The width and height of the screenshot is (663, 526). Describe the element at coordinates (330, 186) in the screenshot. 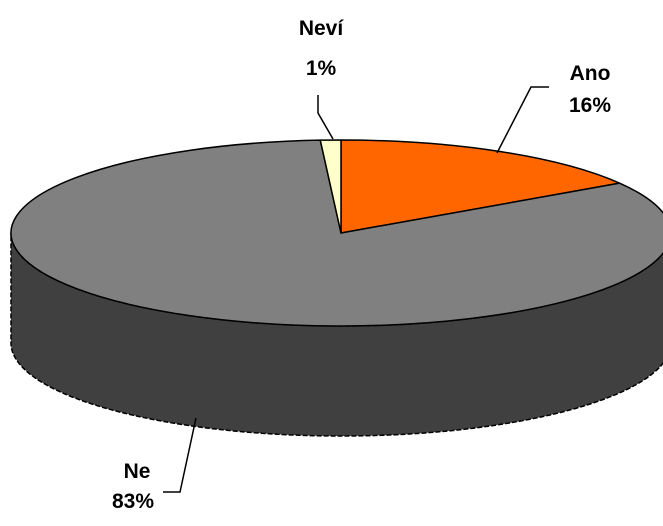

I see `pie-slice-nevi` at that location.